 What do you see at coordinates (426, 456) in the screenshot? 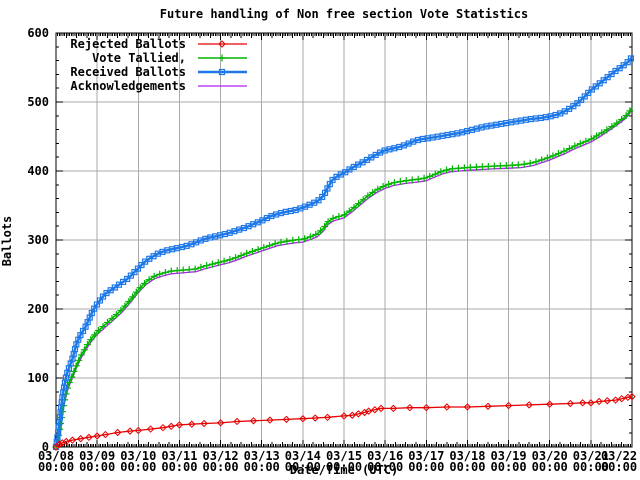
I see `x-tick-date-label: 03/17` at bounding box center [426, 456].